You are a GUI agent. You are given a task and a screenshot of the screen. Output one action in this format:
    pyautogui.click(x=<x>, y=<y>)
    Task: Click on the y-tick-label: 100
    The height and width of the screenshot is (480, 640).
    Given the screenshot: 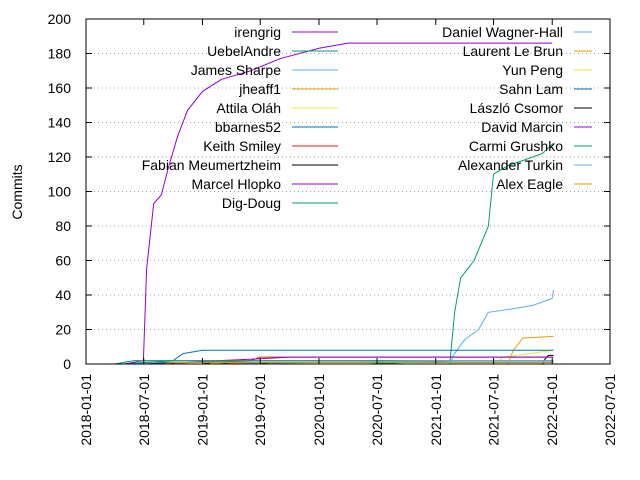 What is the action you would take?
    pyautogui.click(x=60, y=192)
    